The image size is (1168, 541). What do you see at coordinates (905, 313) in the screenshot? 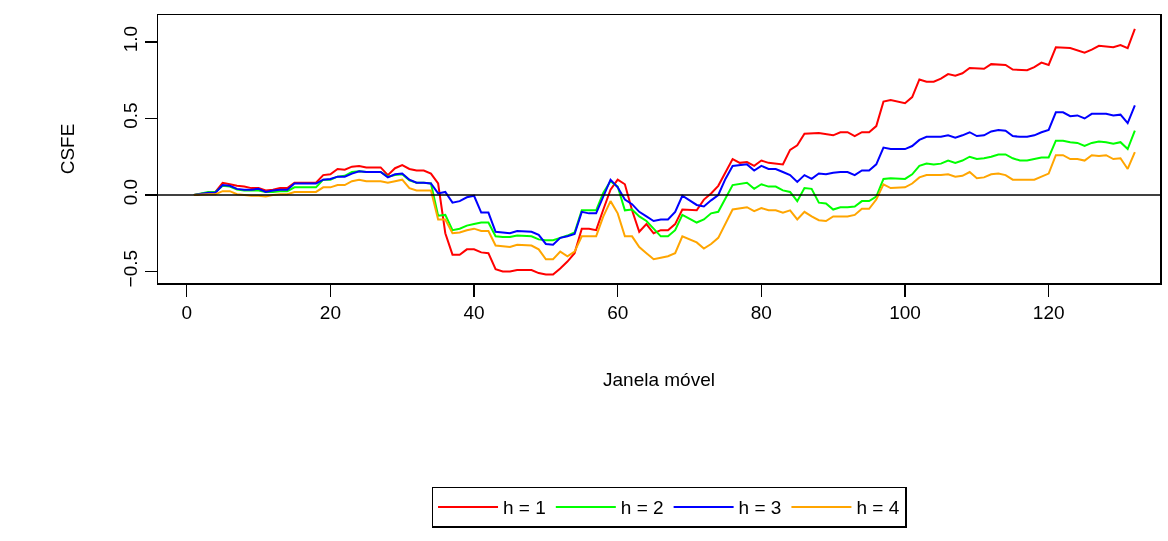
I see `x-tick-label: 100` at bounding box center [905, 313].